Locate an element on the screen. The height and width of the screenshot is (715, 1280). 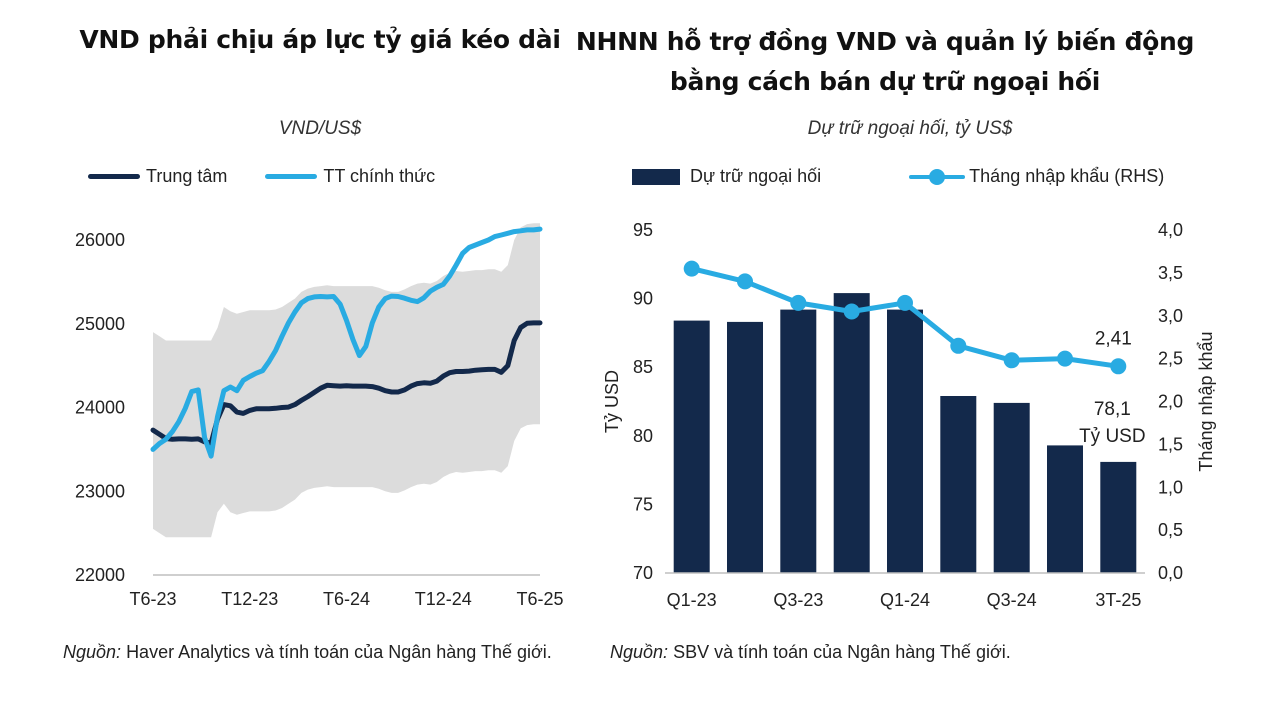
x-tick-label: T12-23 is located at coordinates (249, 599).